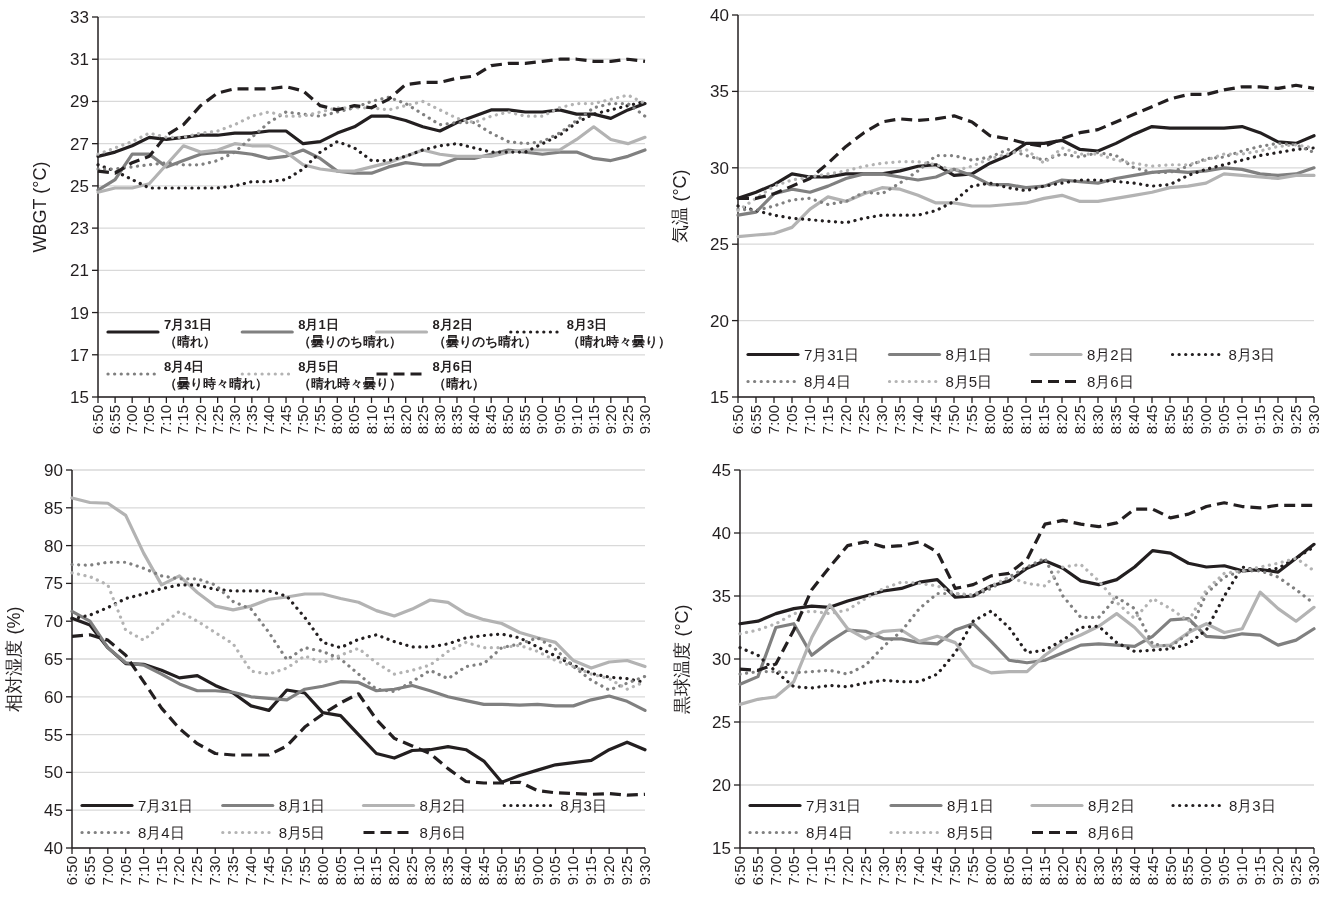  What do you see at coordinates (847, 871) in the screenshot?
I see `x-tick-label: 7:20` at bounding box center [847, 871].